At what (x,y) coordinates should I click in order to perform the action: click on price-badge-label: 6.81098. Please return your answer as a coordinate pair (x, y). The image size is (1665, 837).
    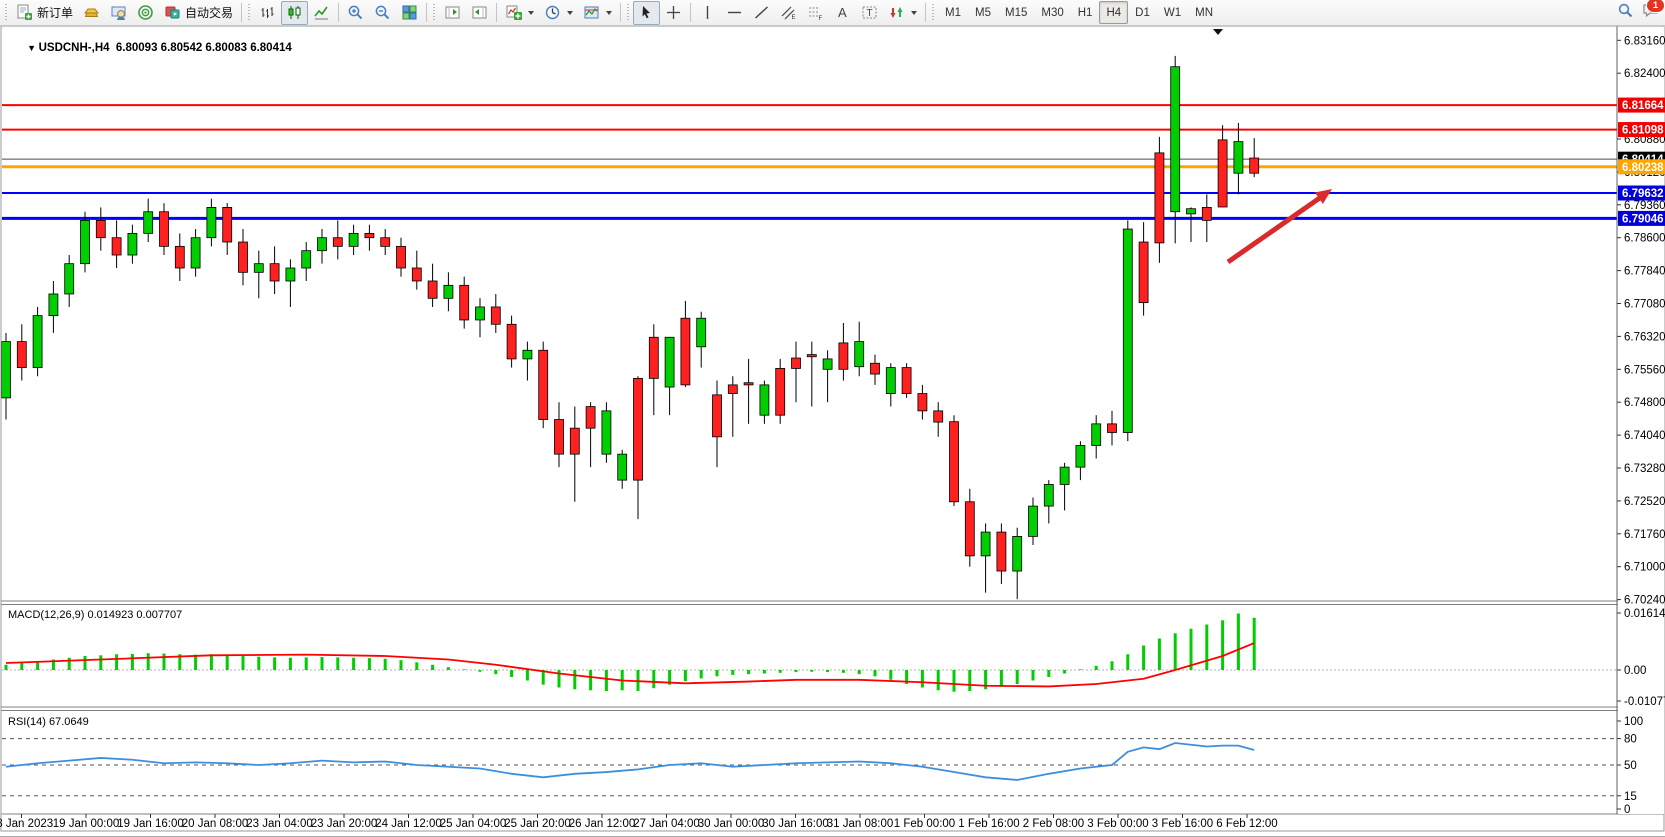
    Looking at the image, I should click on (1643, 131).